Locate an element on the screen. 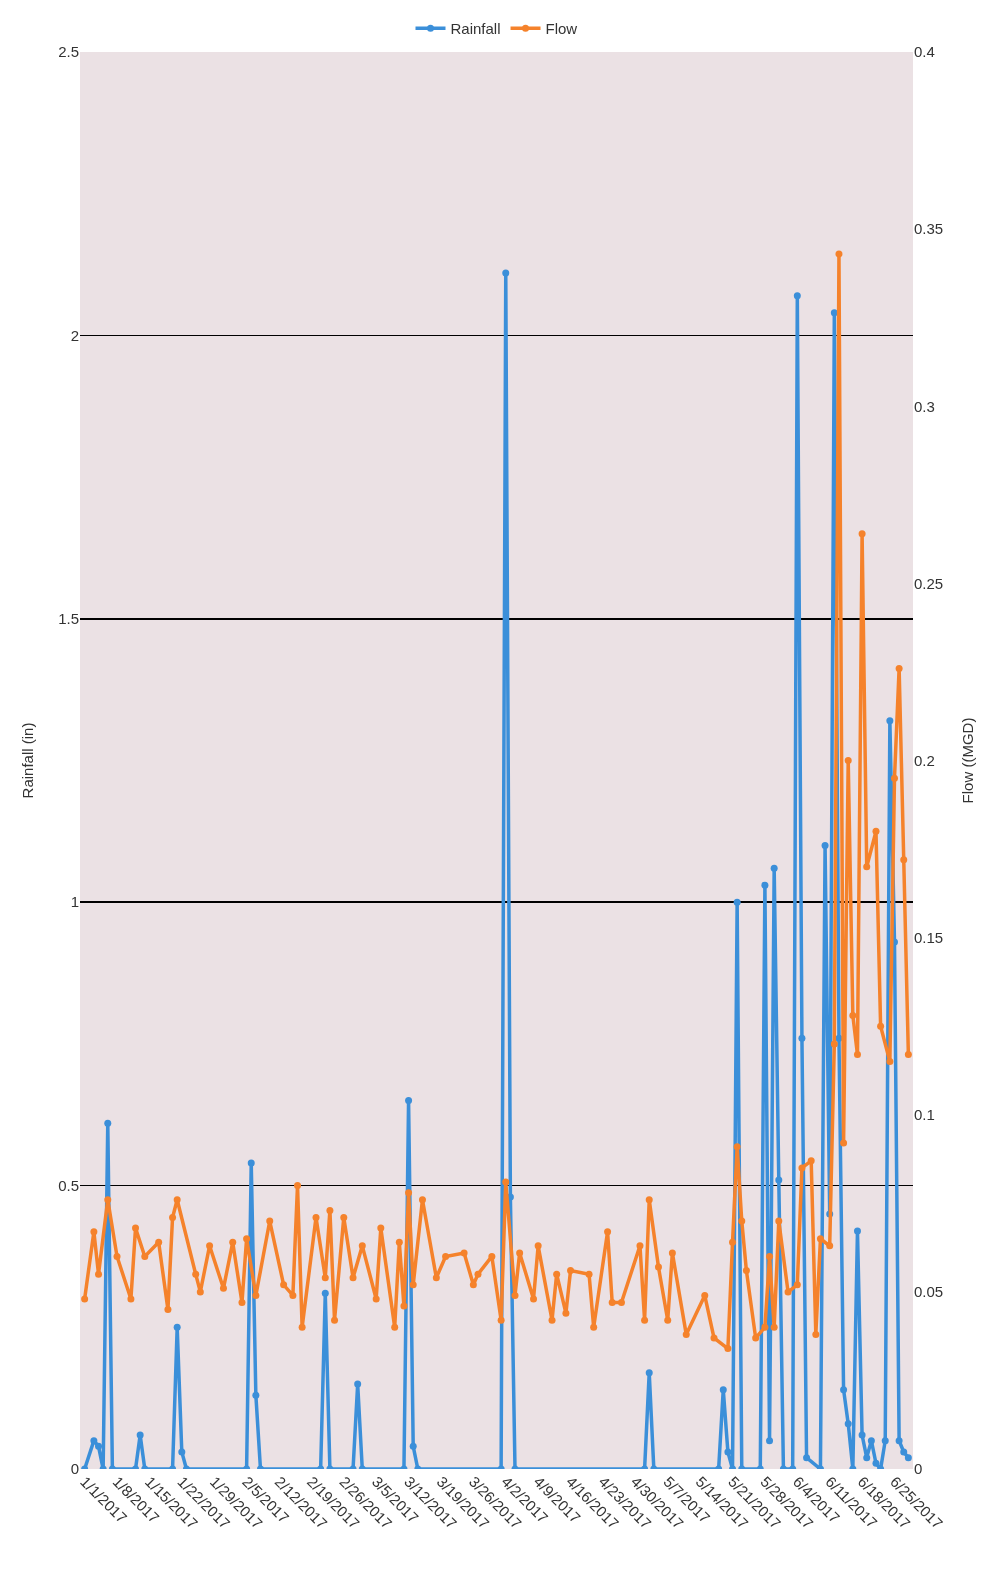 The height and width of the screenshot is (1579, 993). y-tick-label: 0.5 is located at coordinates (68, 1185).